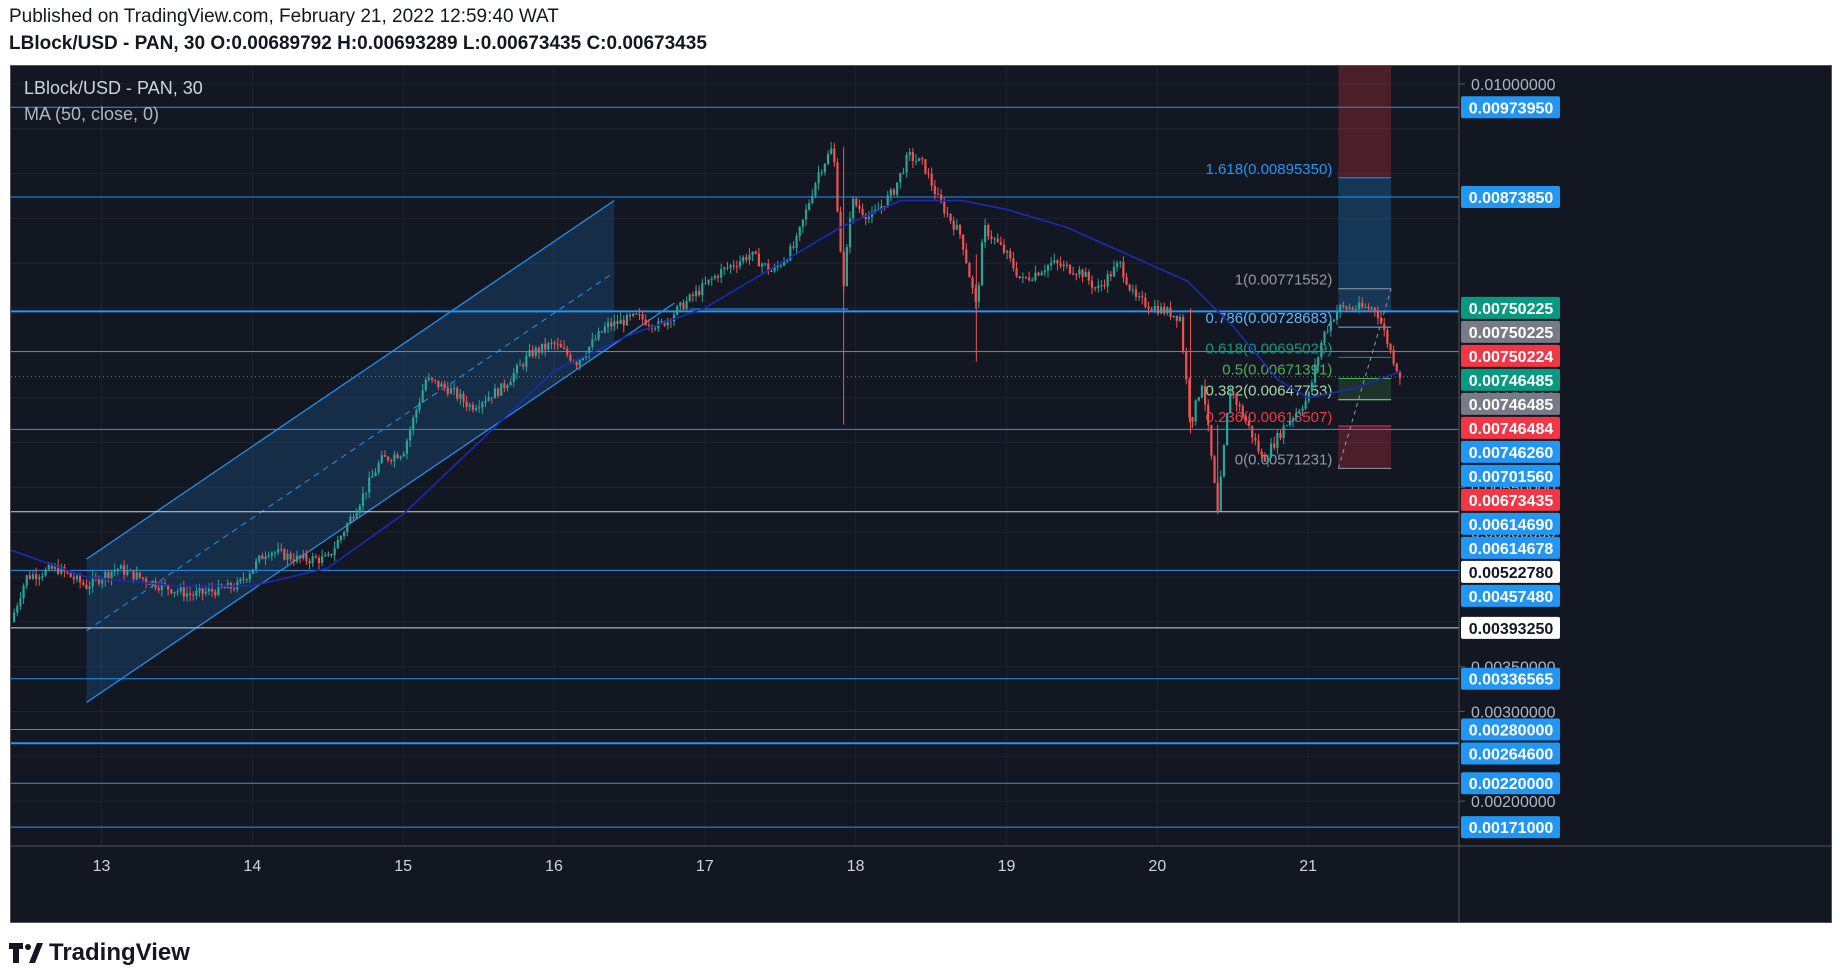 The height and width of the screenshot is (978, 1840). I want to click on price-label: 0.00973950, so click(1511, 108).